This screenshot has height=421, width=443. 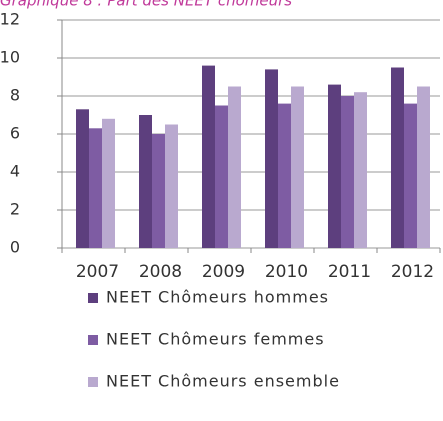 What do you see at coordinates (15, 209) in the screenshot?
I see `y-tick-label: 2` at bounding box center [15, 209].